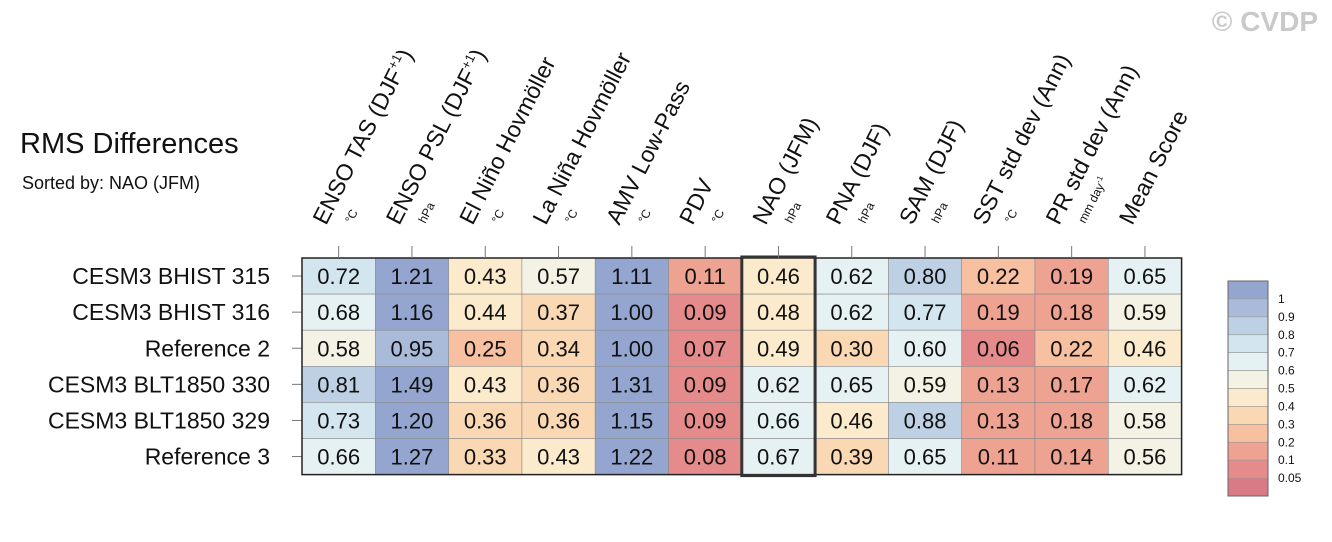 The height and width of the screenshot is (542, 1332). I want to click on cell-value: 1.15, so click(631, 420).